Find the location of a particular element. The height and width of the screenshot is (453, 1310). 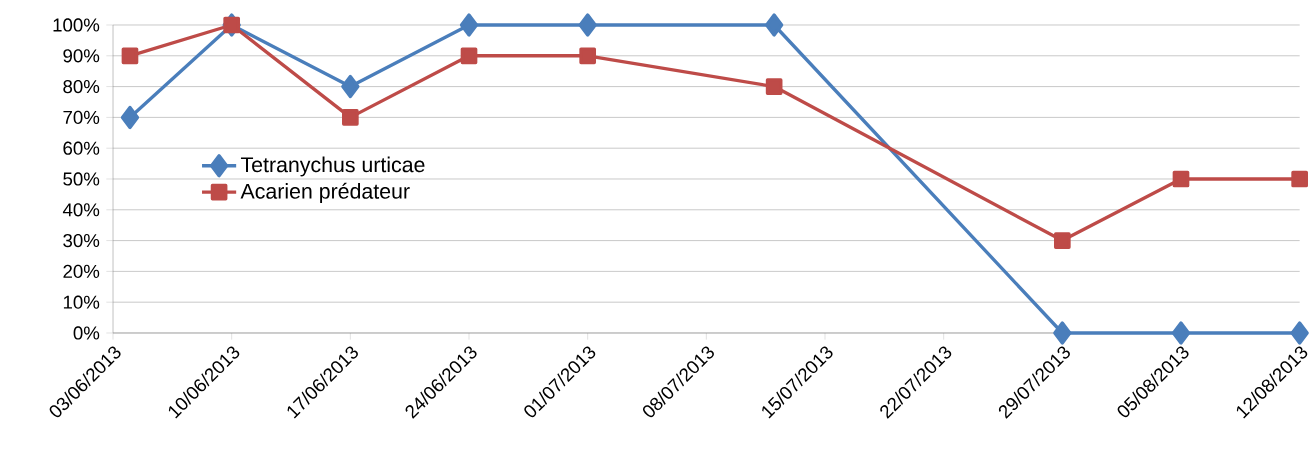

y-tick-label: 30% is located at coordinates (81, 240).